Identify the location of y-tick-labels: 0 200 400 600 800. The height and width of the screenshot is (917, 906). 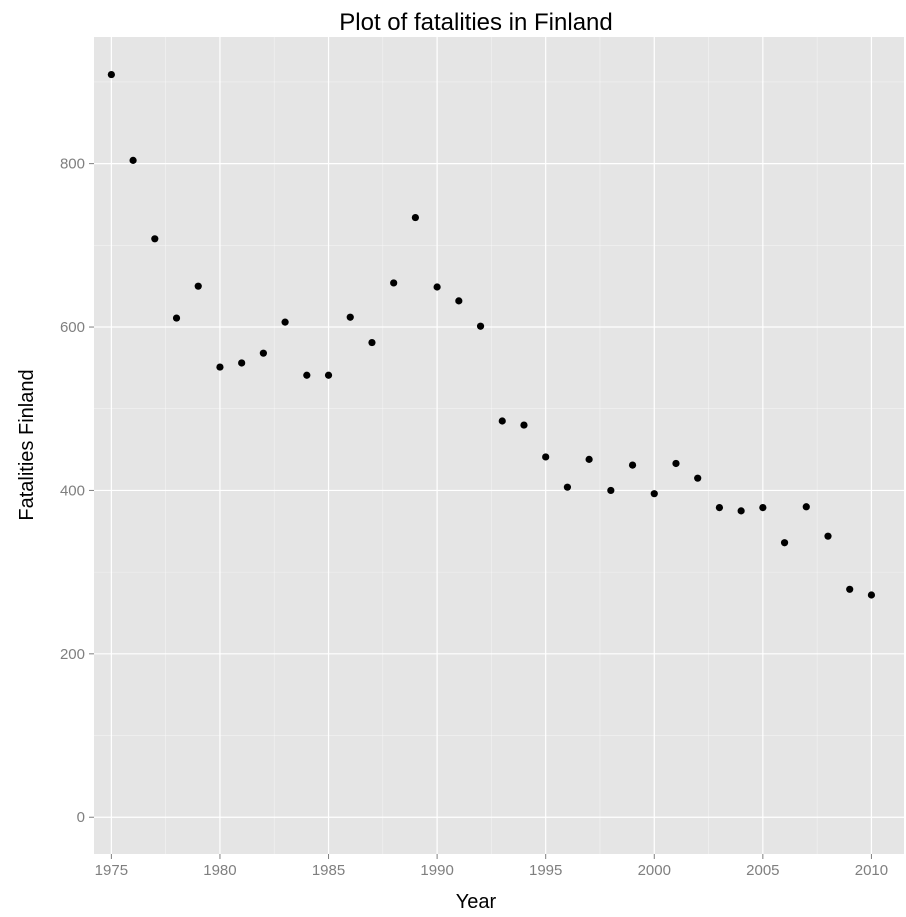
(72, 491).